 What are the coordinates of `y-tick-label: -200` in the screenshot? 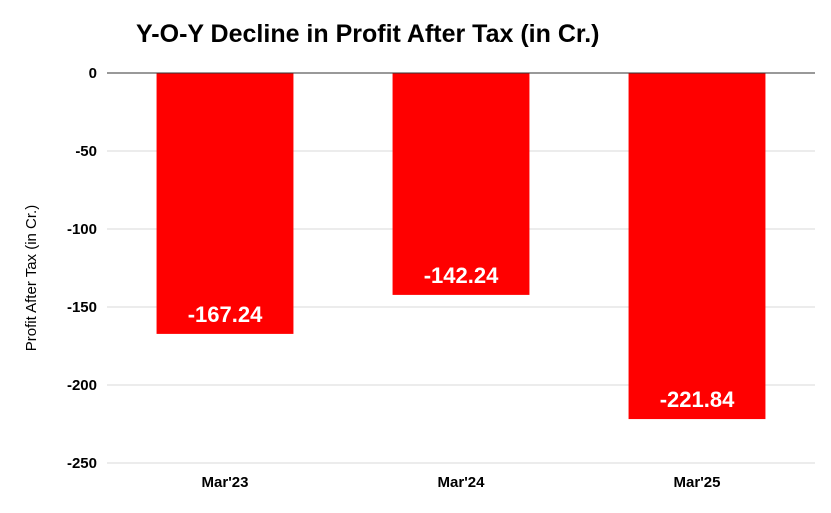 It's located at (82, 385).